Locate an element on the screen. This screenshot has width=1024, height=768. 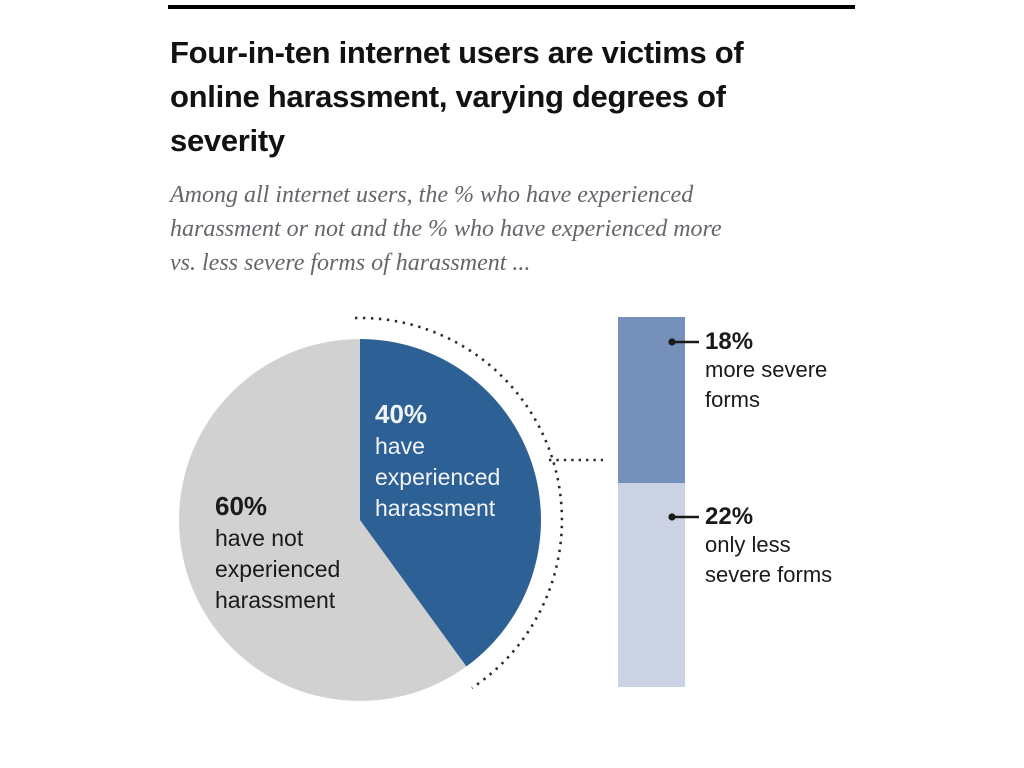
chart-title-line: severity is located at coordinates (227, 140).